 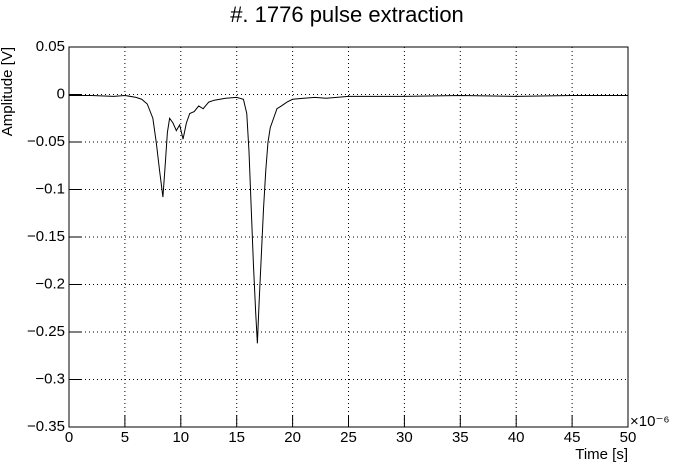 What do you see at coordinates (348, 437) in the screenshot?
I see `x-tick-label: 25` at bounding box center [348, 437].